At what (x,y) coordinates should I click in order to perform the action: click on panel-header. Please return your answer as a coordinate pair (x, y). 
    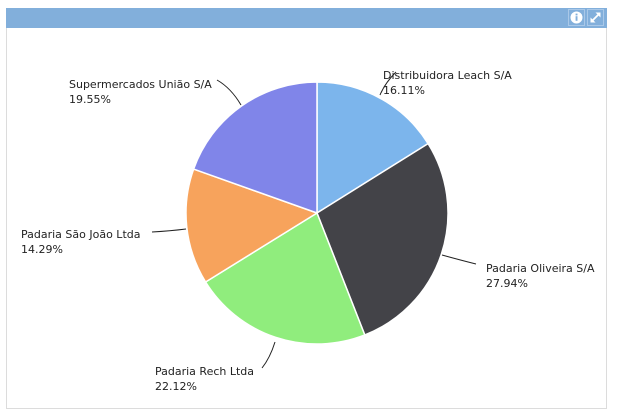
    Looking at the image, I should click on (306, 18).